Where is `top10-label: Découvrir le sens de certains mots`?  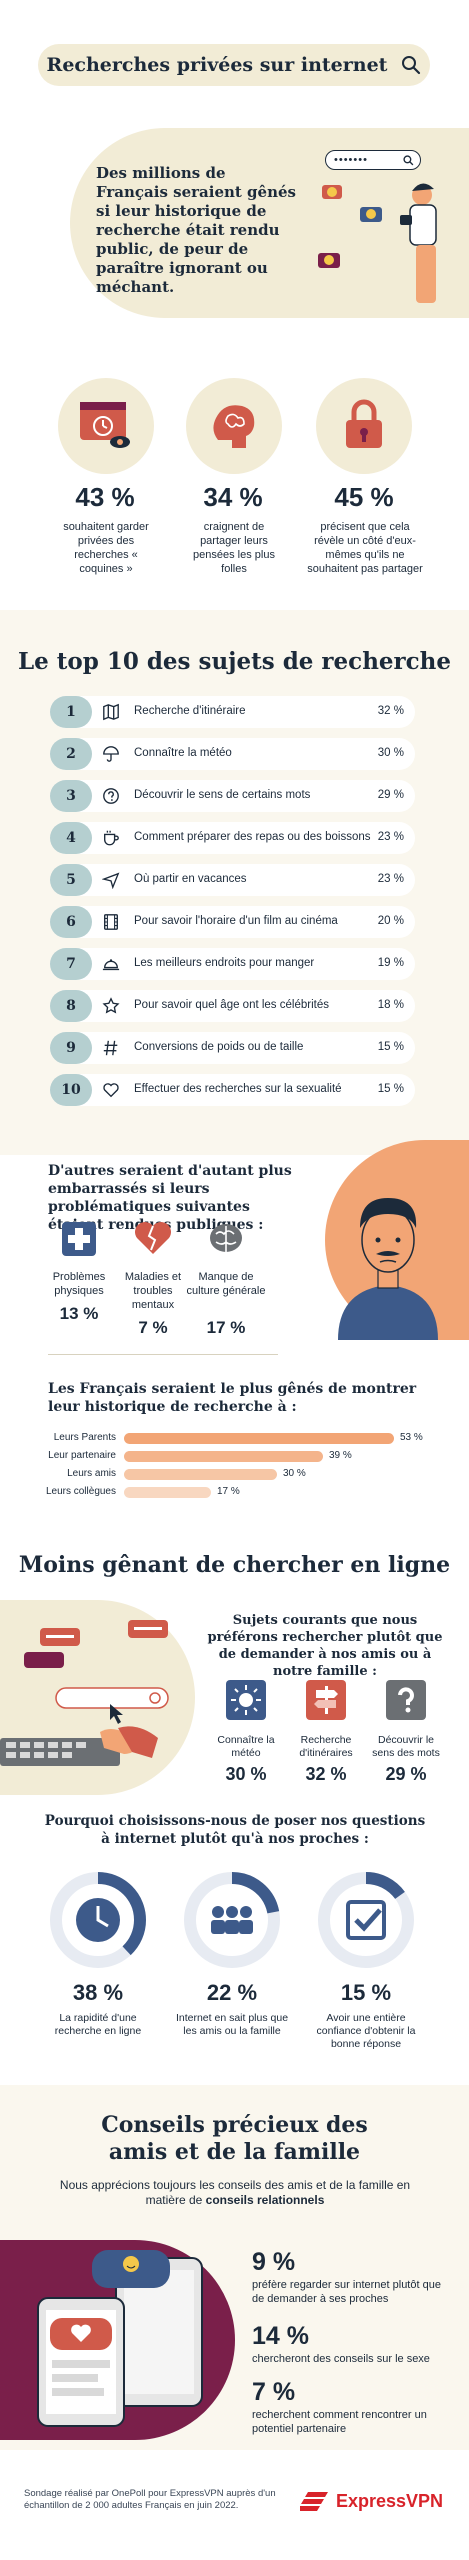
top10-label: Découvrir le sens de certains mots is located at coordinates (222, 795).